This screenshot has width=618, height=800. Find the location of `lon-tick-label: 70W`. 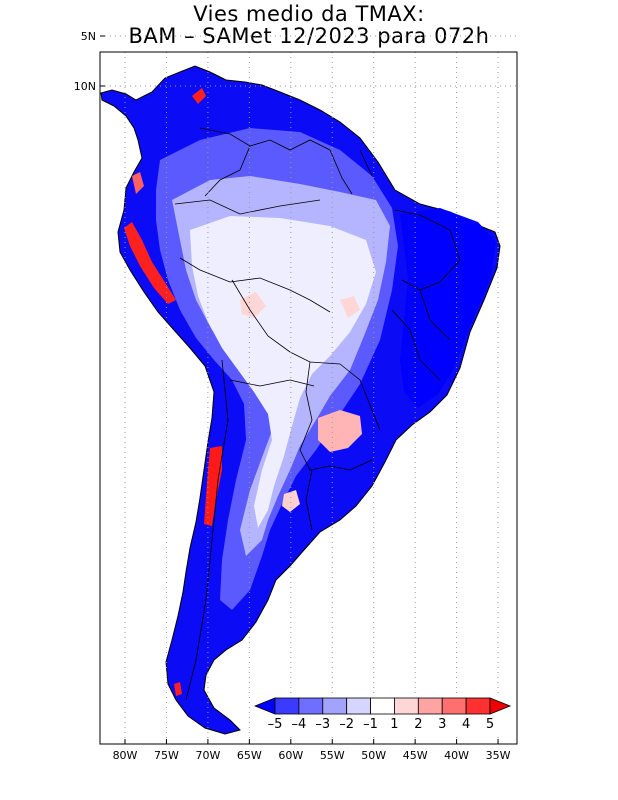

lon-tick-label: 70W is located at coordinates (207, 755).